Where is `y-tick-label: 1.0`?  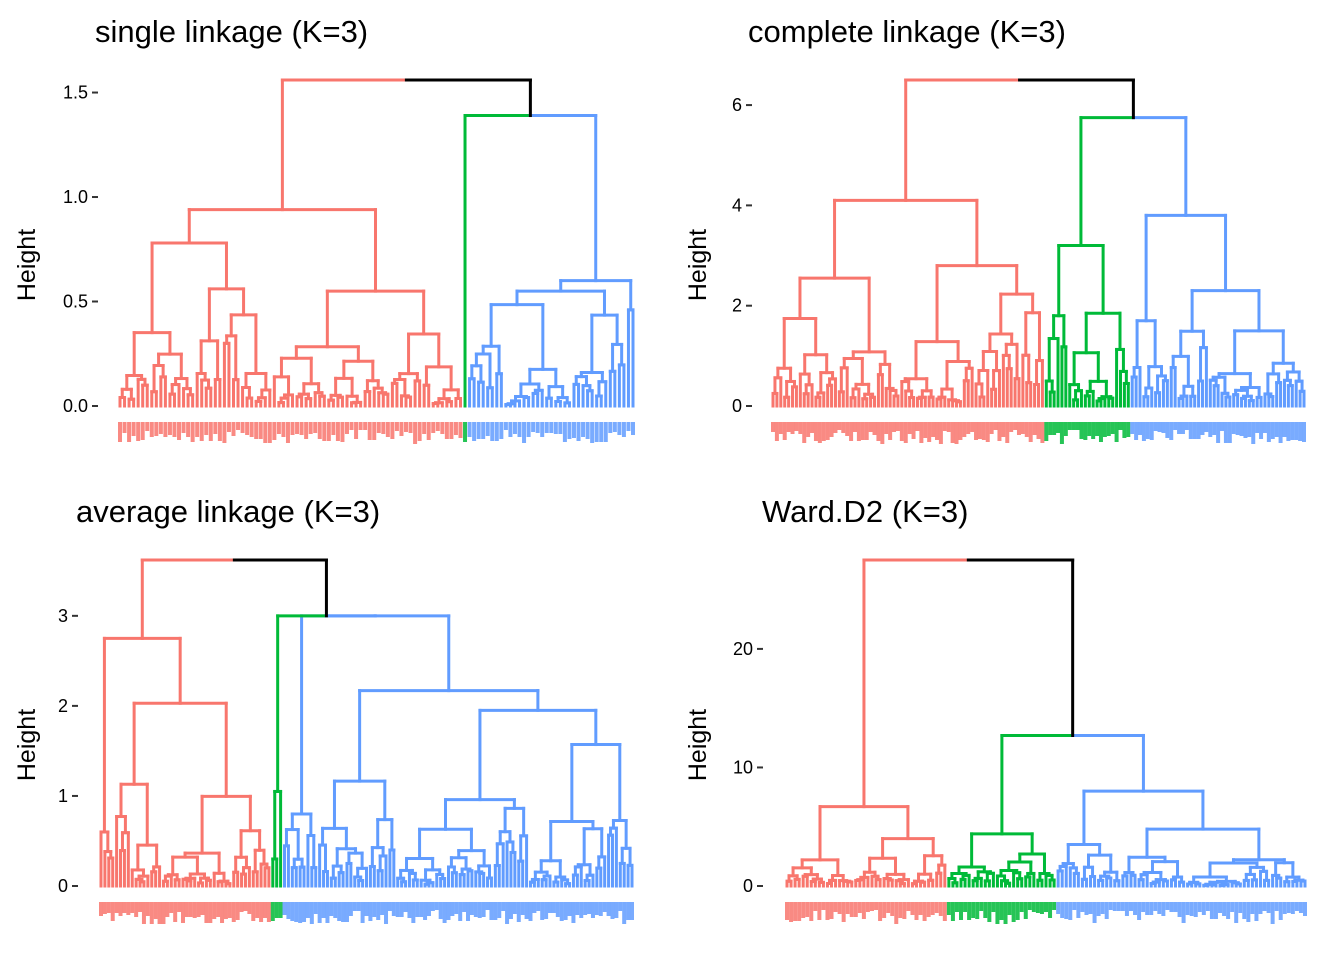
y-tick-label: 1.0 is located at coordinates (75, 197).